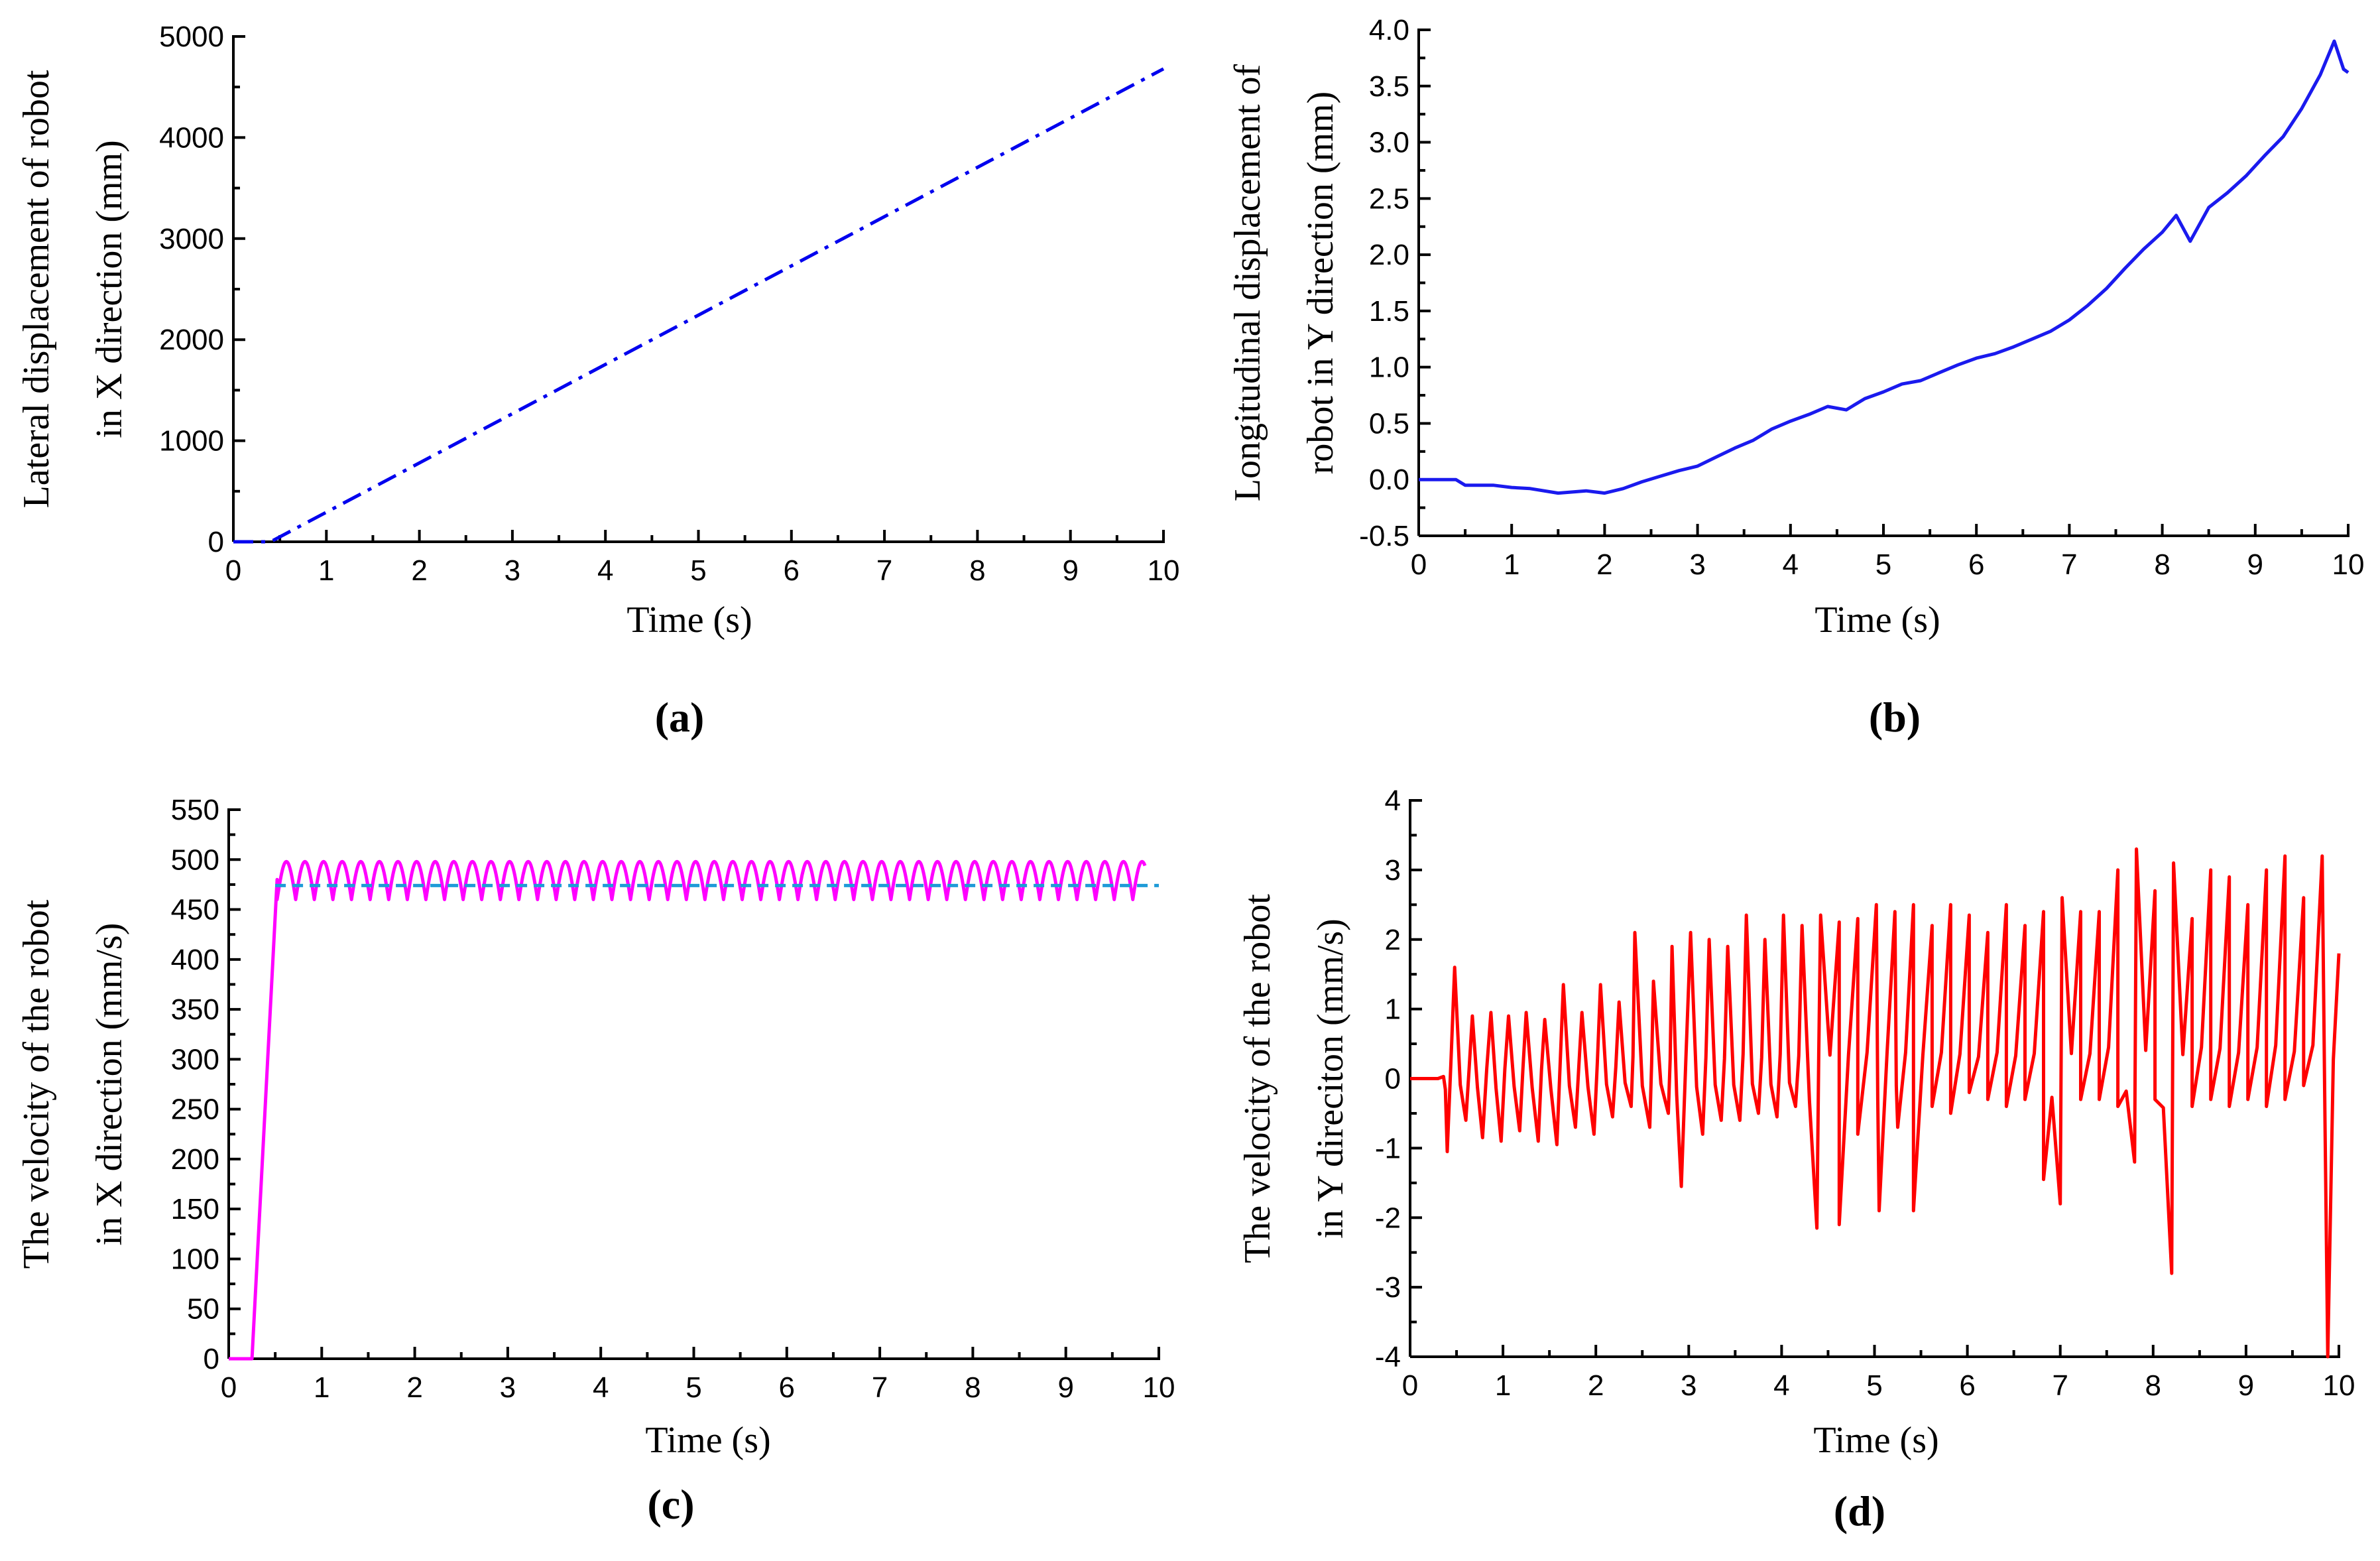 The image size is (2380, 1561). Describe the element at coordinates (1389, 86) in the screenshot. I see `y-tick-label: 3.5` at that location.